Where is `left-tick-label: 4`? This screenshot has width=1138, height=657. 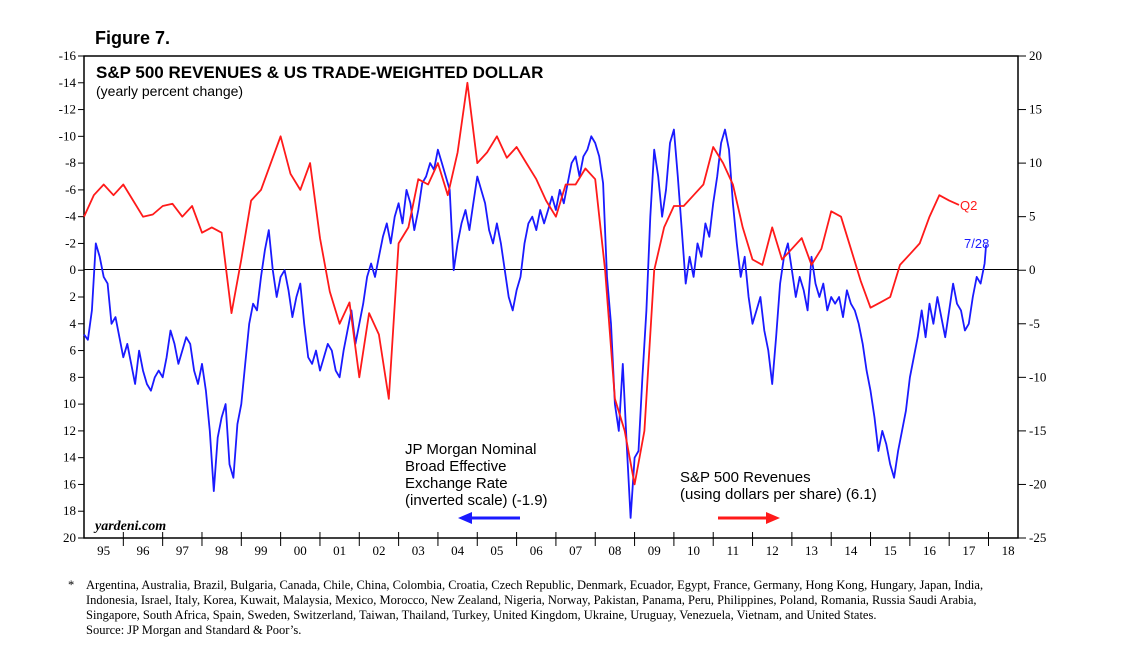 left-tick-label: 4 is located at coordinates (73, 323).